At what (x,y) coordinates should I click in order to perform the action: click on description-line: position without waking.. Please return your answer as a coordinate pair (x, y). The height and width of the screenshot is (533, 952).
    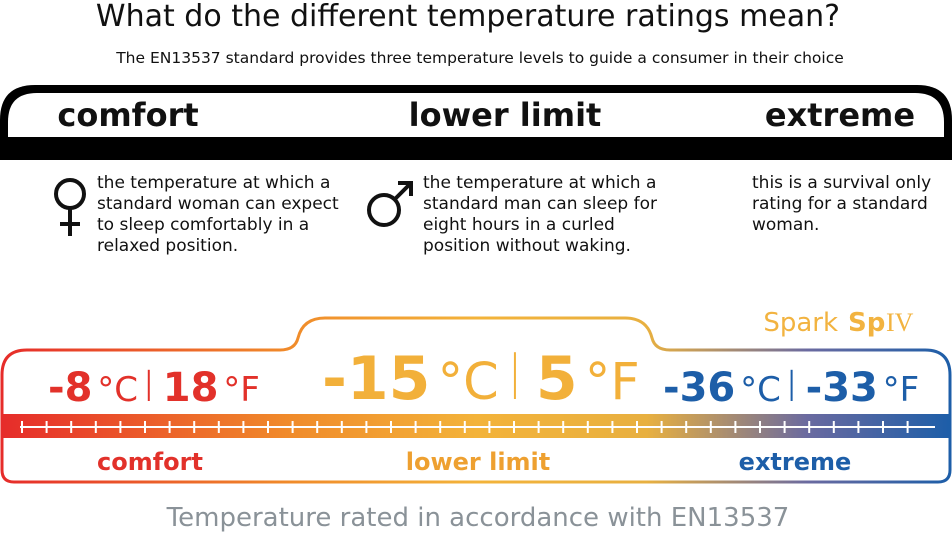
    Looking at the image, I should click on (527, 246).